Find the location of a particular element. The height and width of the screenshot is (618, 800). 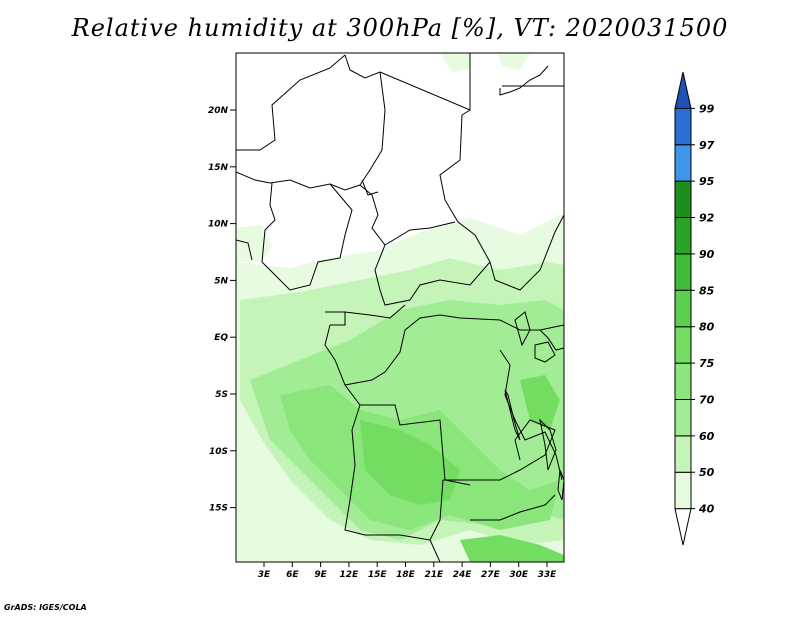

lat-tick-label: 15N is located at coordinates (218, 168).